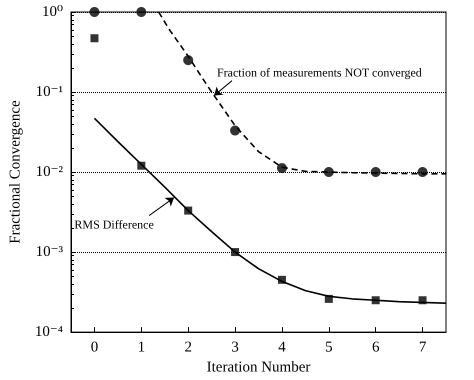 Image resolution: width=474 pixels, height=380 pixels. What do you see at coordinates (282, 348) in the screenshot?
I see `x-tick-label: 4` at bounding box center [282, 348].